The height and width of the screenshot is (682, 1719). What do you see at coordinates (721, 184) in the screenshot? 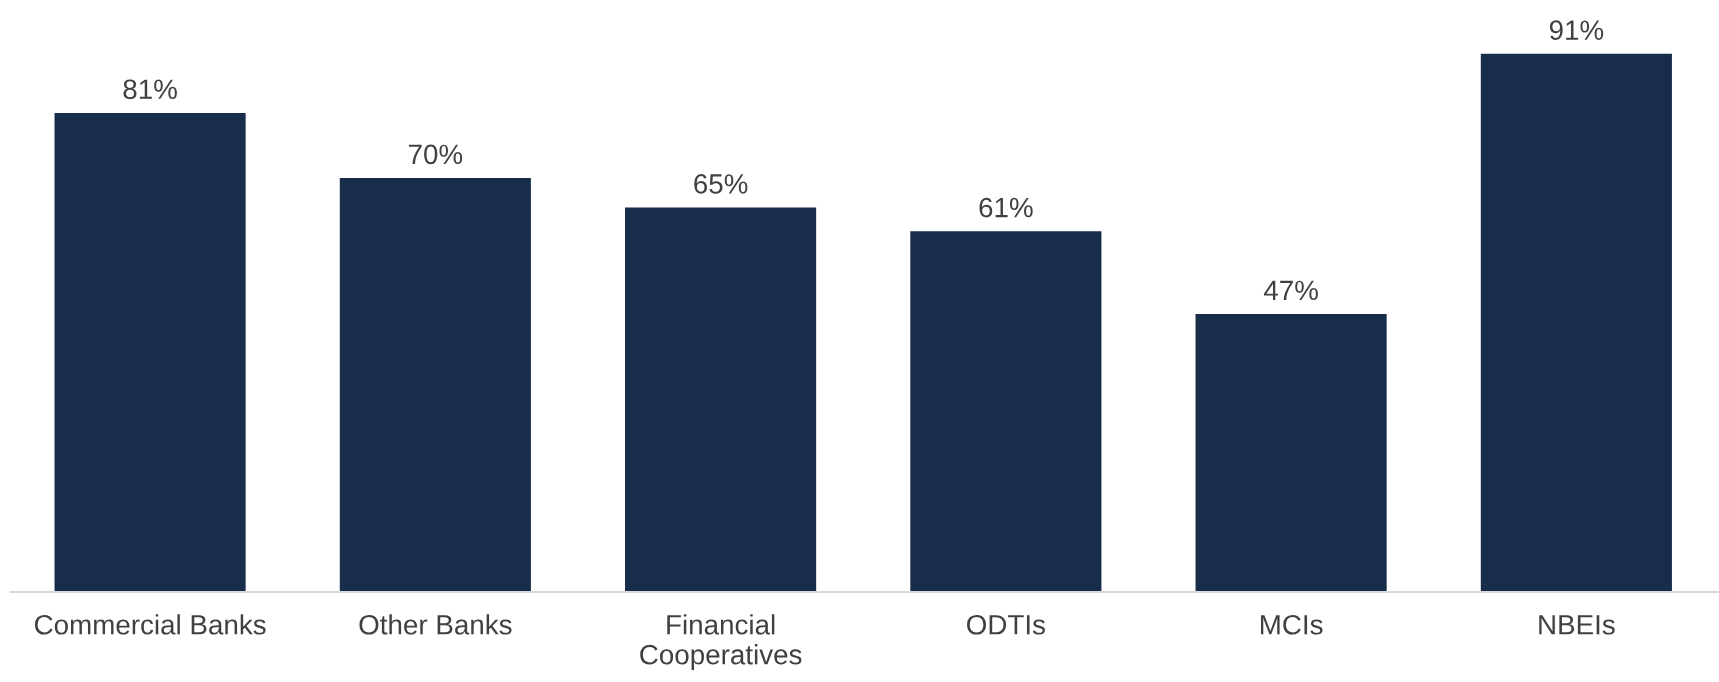
I see `data-label: 65%` at bounding box center [721, 184].